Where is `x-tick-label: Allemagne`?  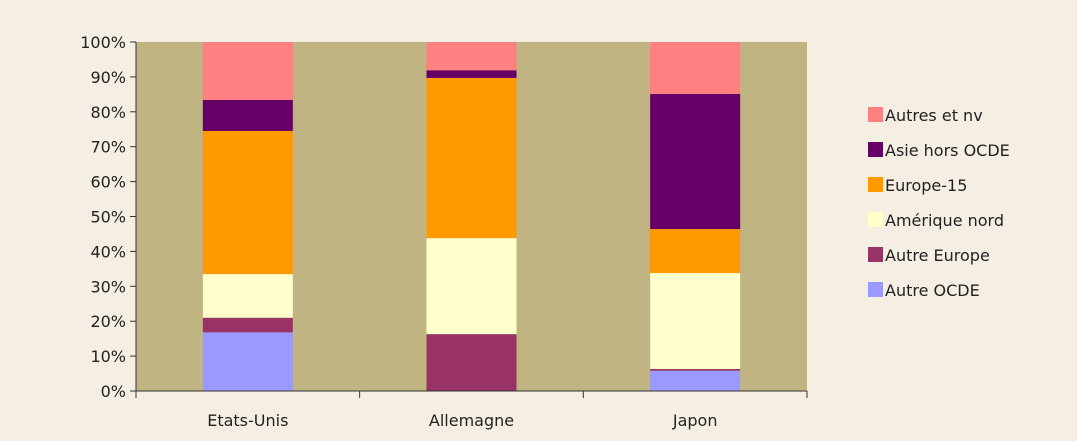 x-tick-label: Allemagne is located at coordinates (471, 420).